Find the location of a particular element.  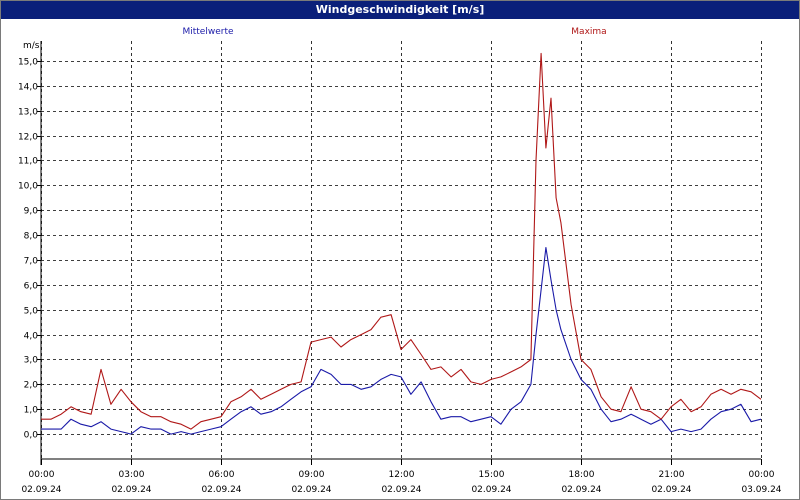

y-tick-label: 7,0 is located at coordinates (31, 262).